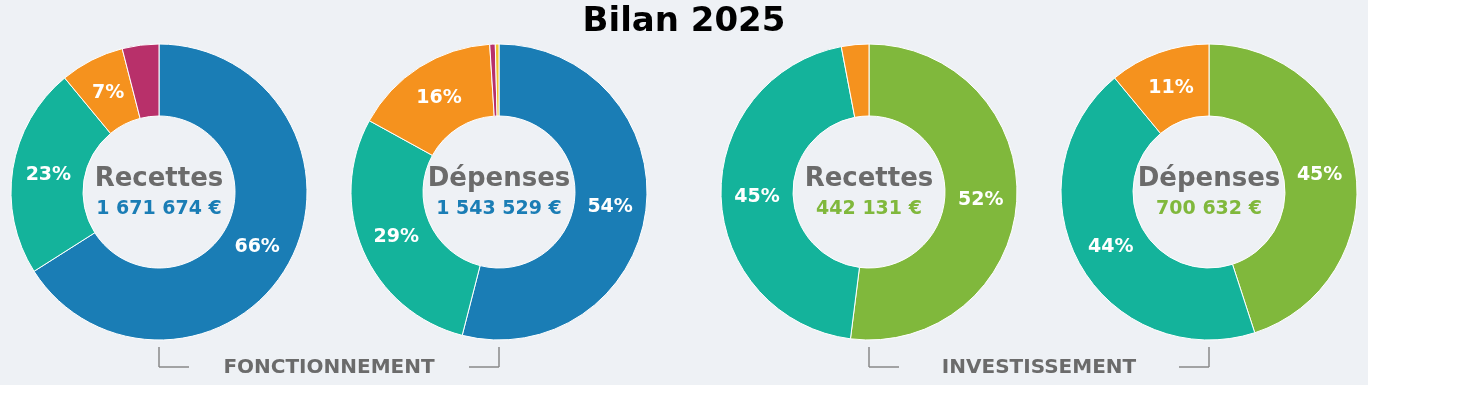 This screenshot has height=401, width=1473. I want to click on data-label: 23%, so click(48, 173).